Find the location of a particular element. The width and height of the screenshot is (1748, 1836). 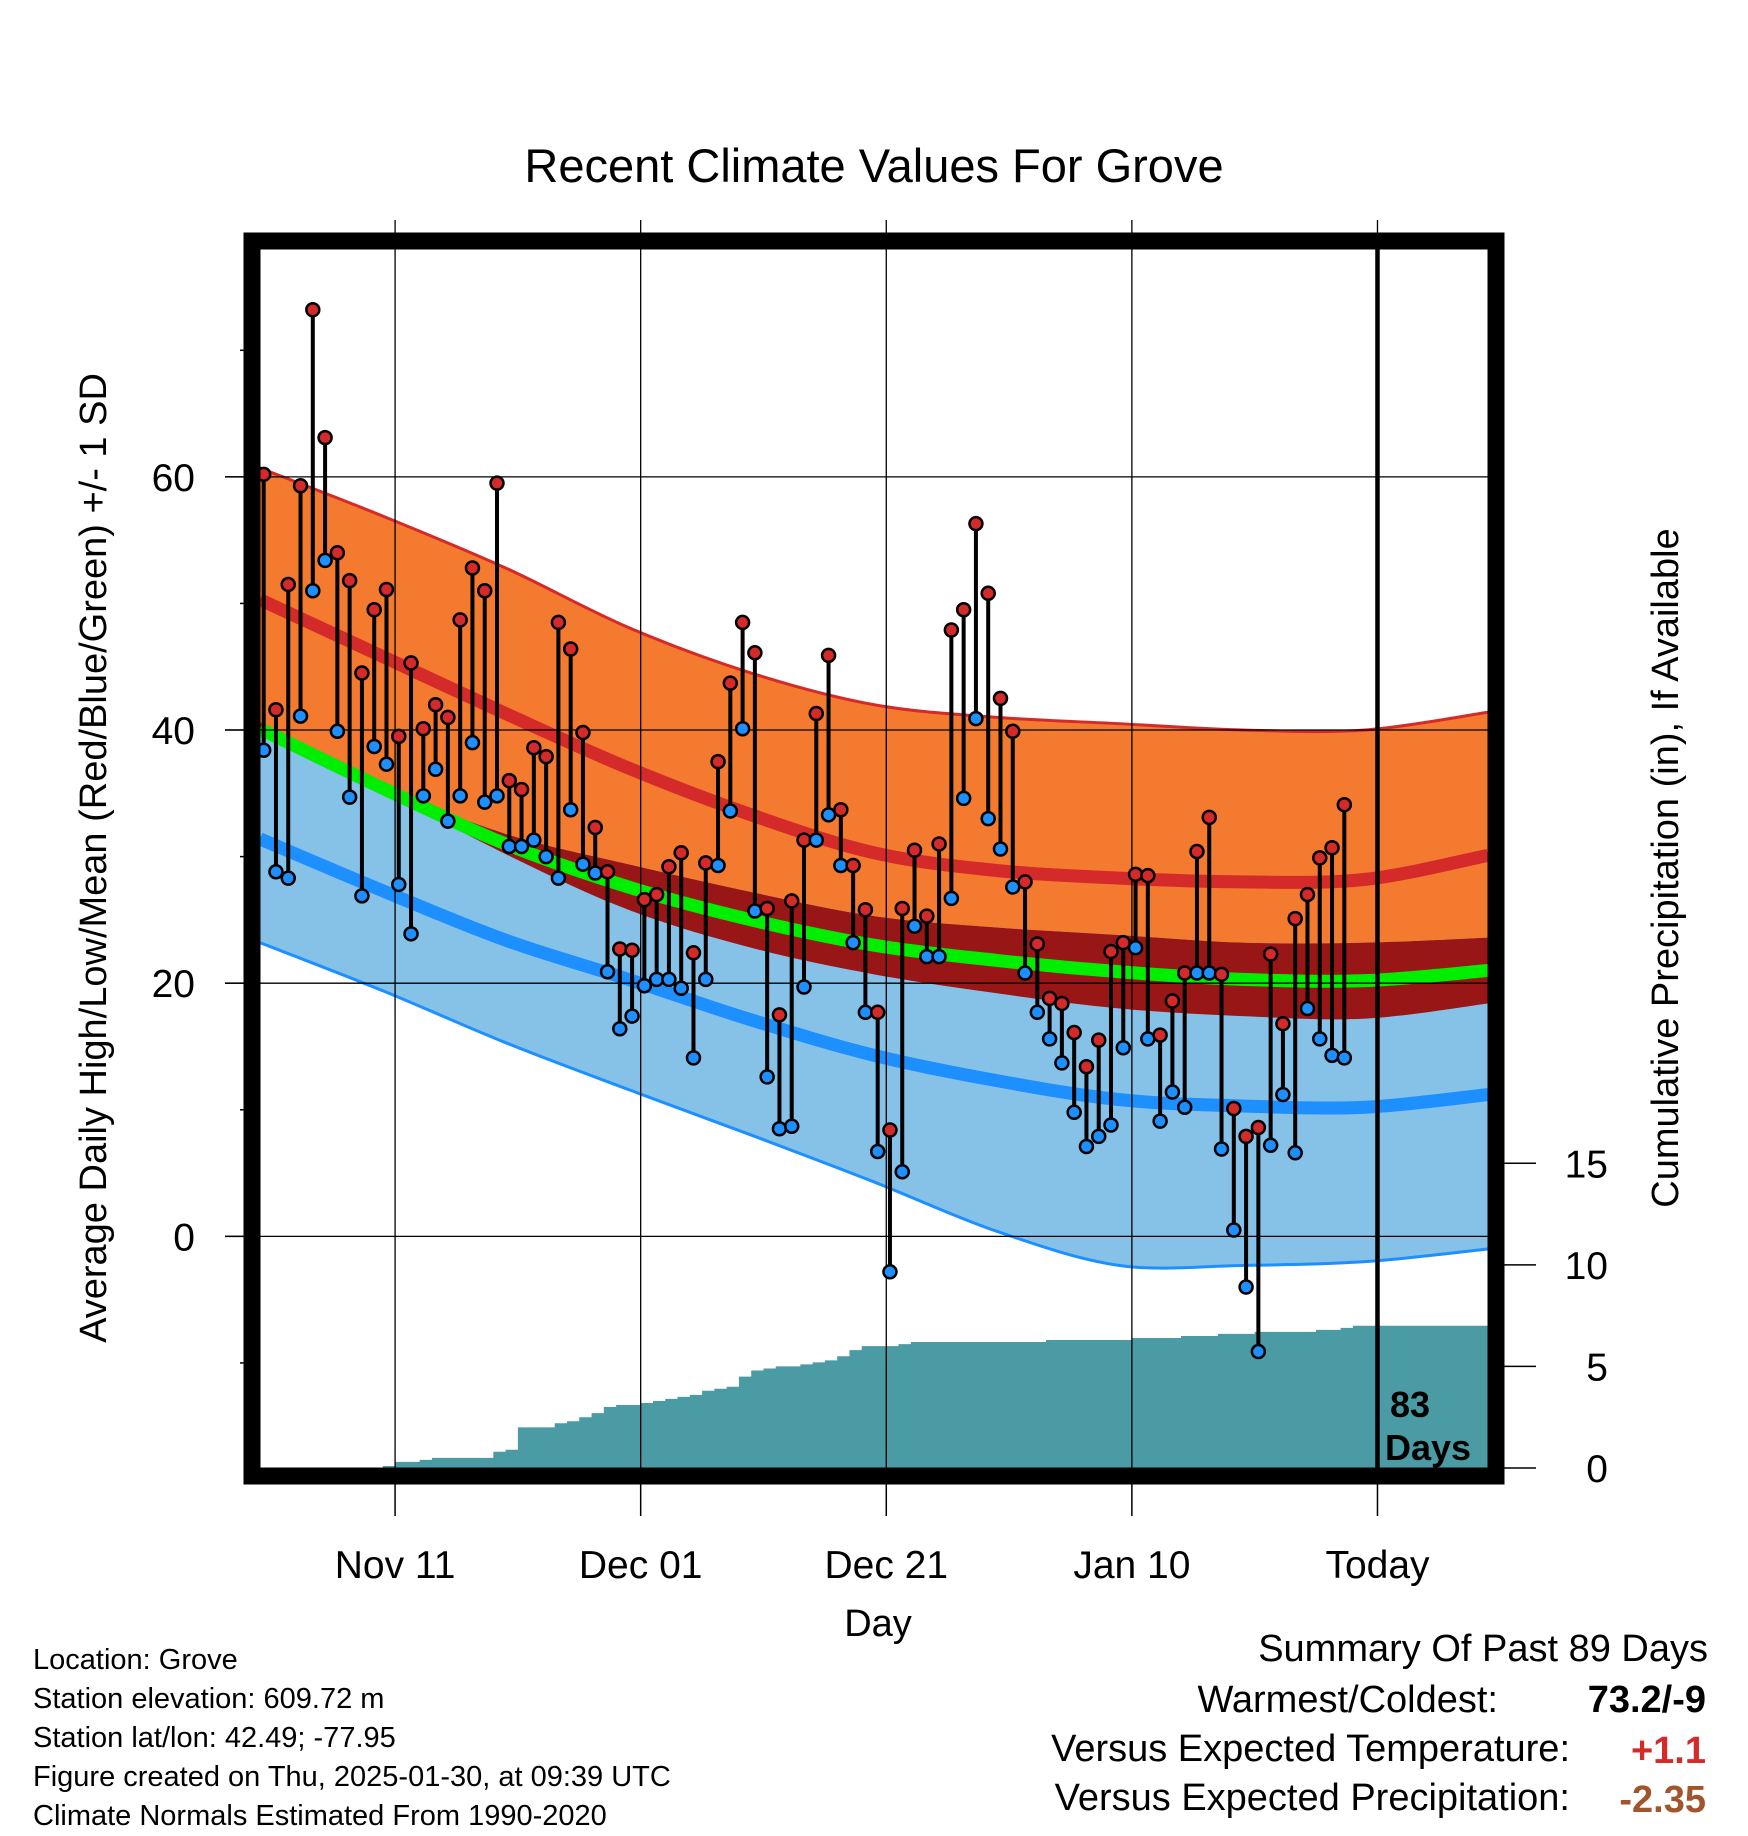

low-lower-edge is located at coordinates (874, 1105).